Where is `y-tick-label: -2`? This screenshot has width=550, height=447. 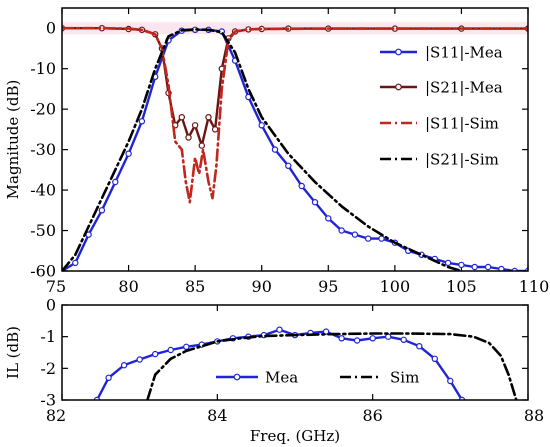 y-tick-label: -2 is located at coordinates (48, 368).